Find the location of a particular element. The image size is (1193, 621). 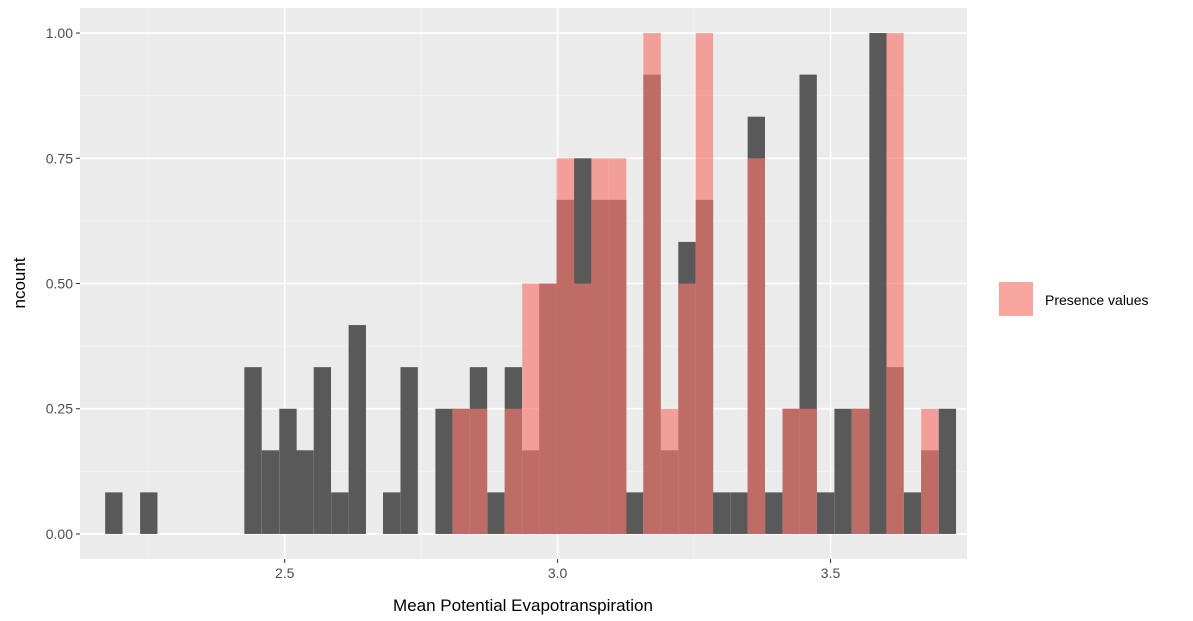

y-tick-label: 1.00 is located at coordinates (59, 33).